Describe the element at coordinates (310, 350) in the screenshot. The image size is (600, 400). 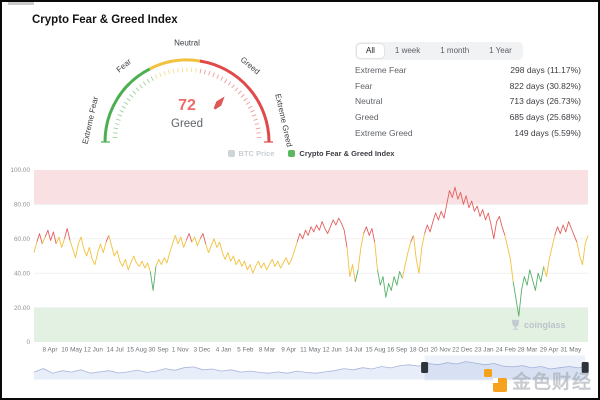
I see `x-axis-label: 11 May` at that location.